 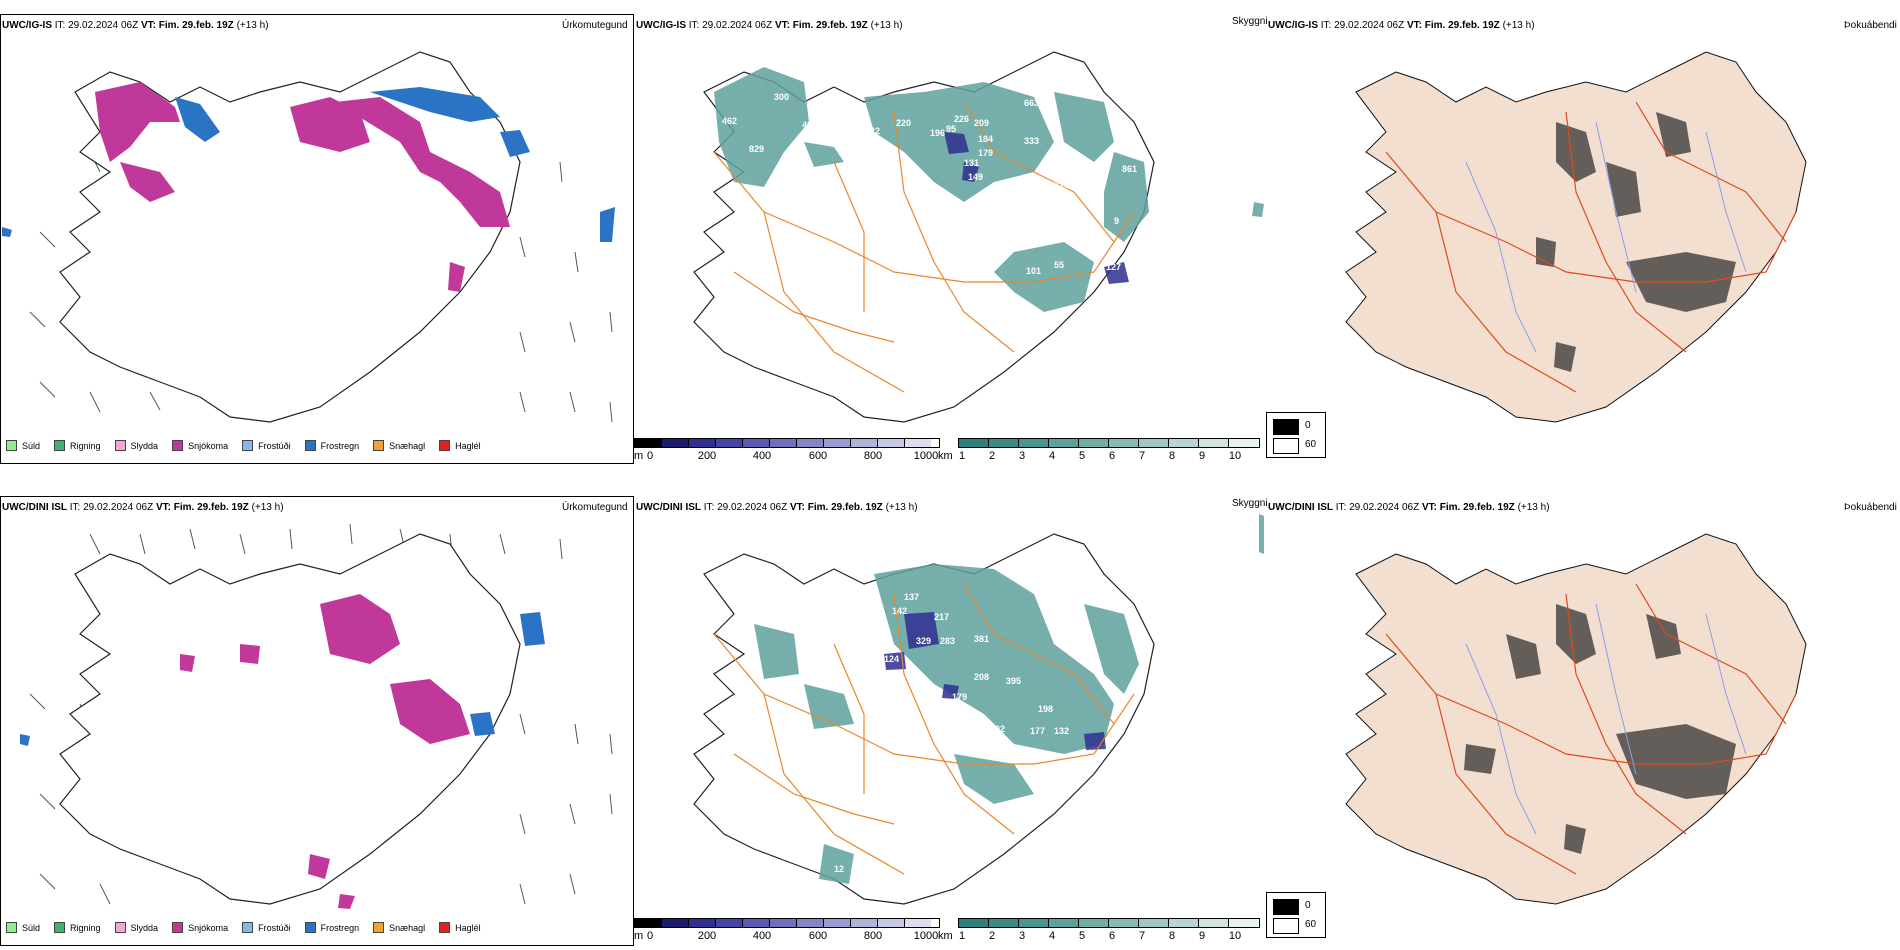 I want to click on cloud-label: 217, so click(x=941, y=617).